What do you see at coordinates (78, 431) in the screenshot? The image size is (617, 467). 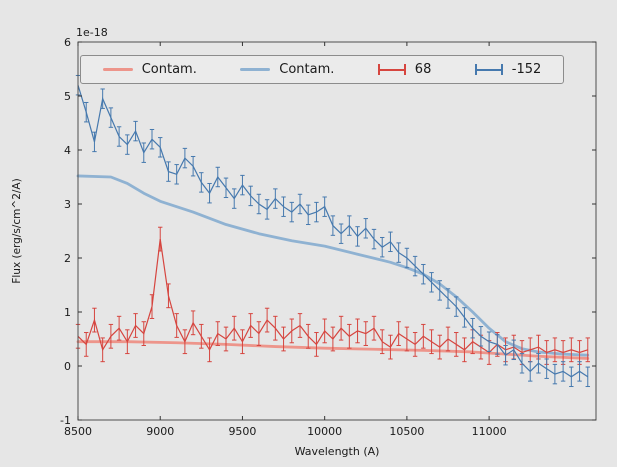 I see `svg-text: 8500` at bounding box center [78, 431].